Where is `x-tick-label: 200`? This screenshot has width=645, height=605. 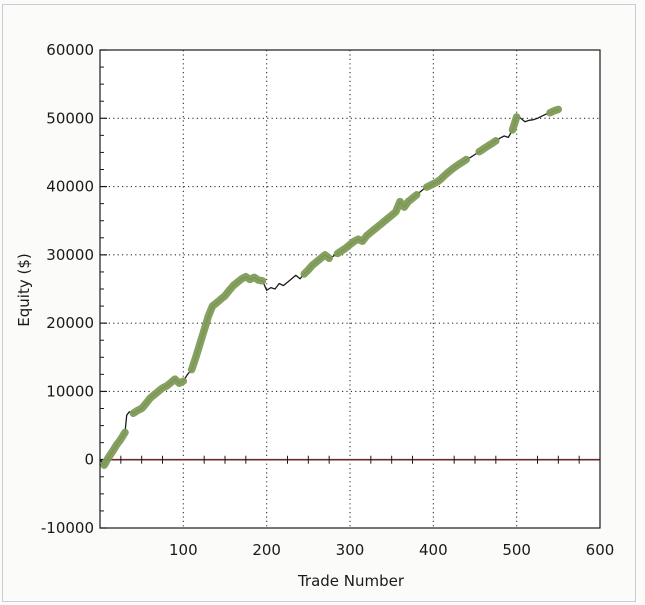 x-tick-label: 200 is located at coordinates (266, 550).